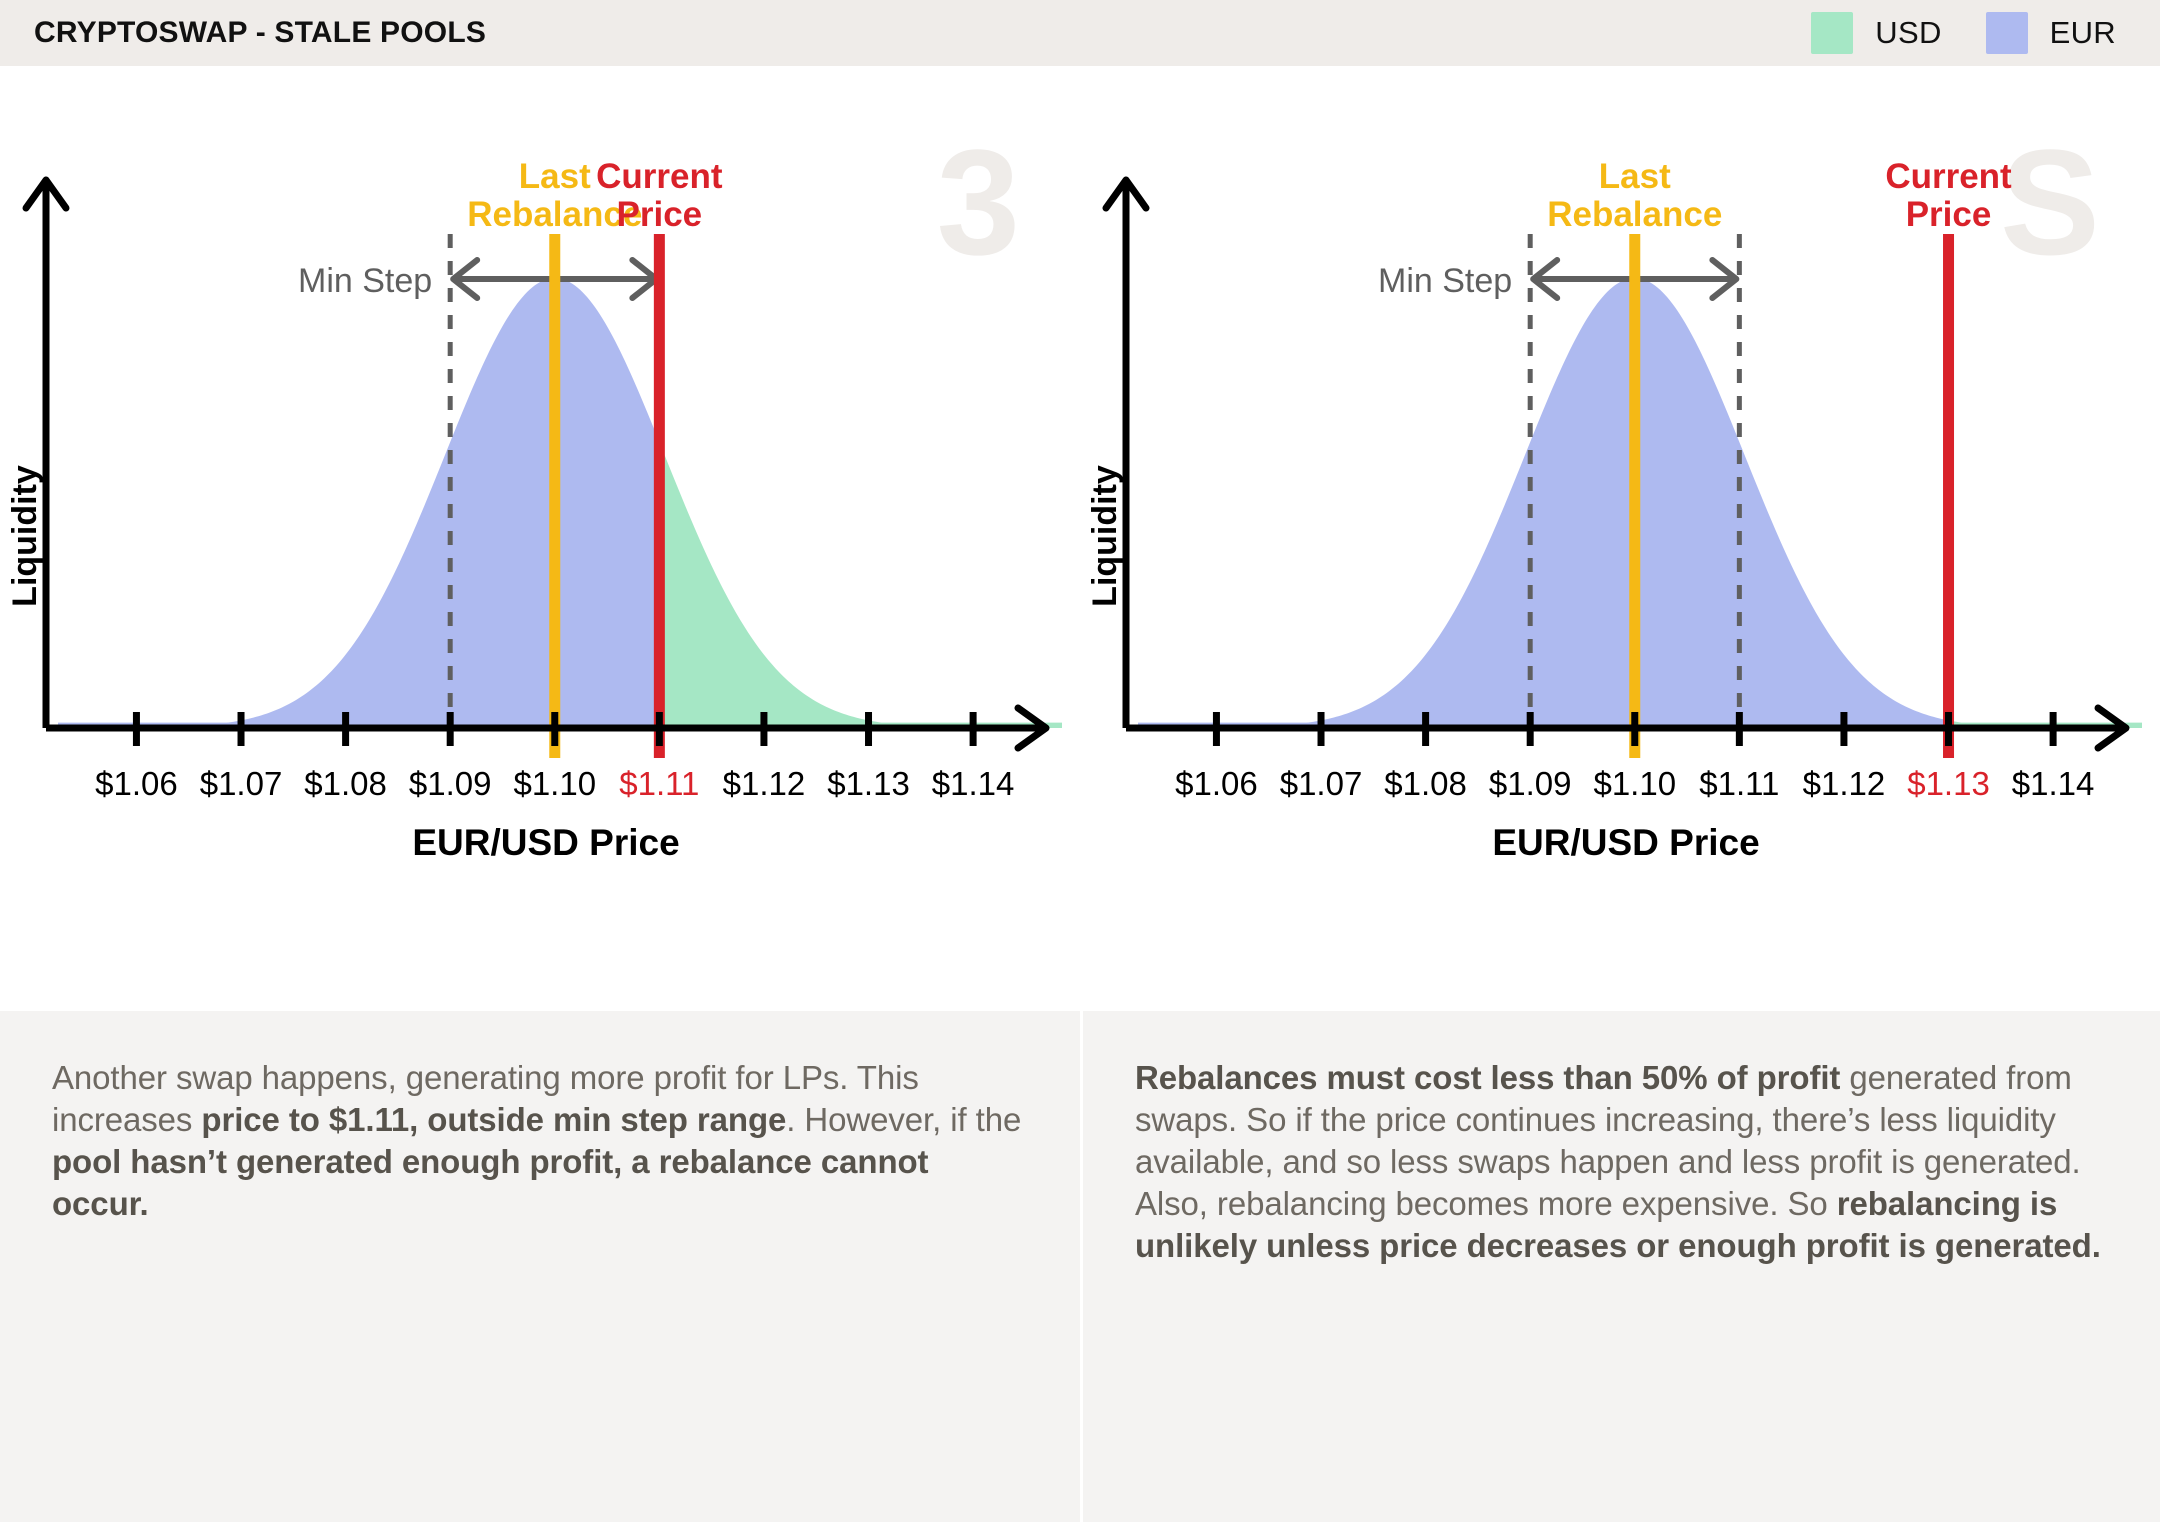 This screenshot has height=1522, width=2160. Describe the element at coordinates (2006, 33) in the screenshot. I see `legend-swatch-eur-icon` at that location.